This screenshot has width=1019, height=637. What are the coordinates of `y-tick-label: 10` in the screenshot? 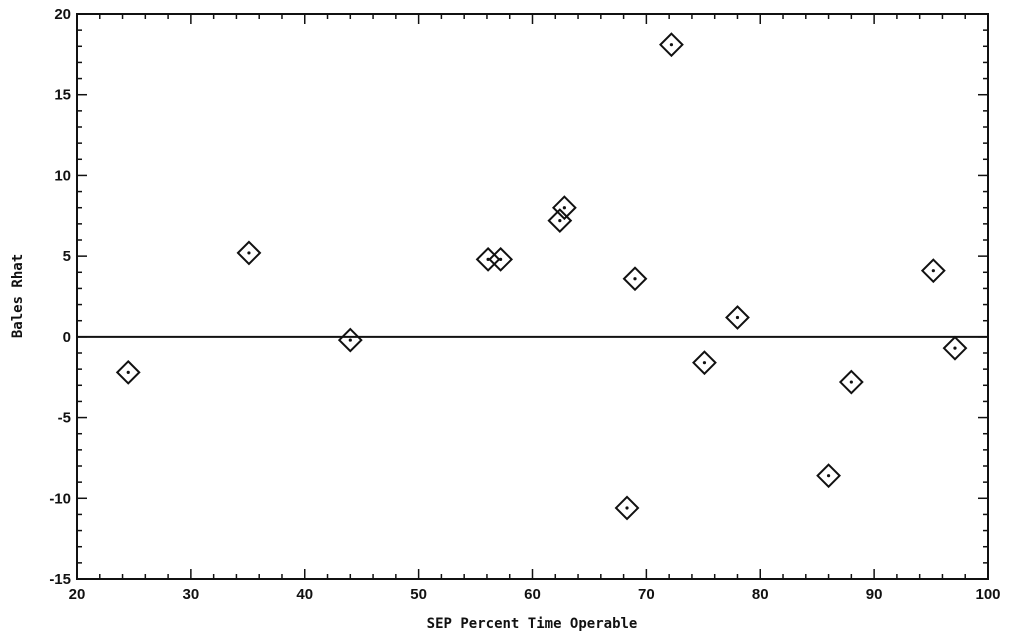 It's located at (62, 175).